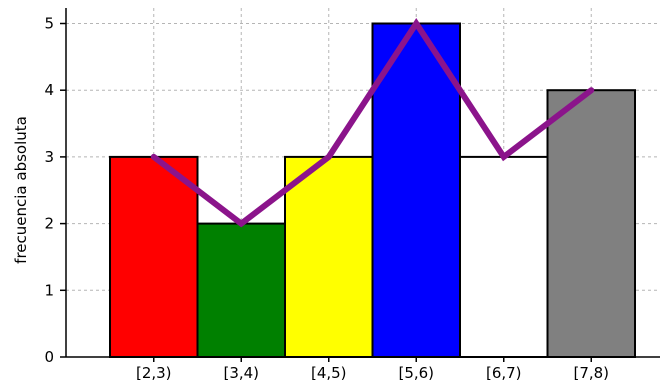 The height and width of the screenshot is (381, 670). I want to click on y-tick-label: 2, so click(49, 224).